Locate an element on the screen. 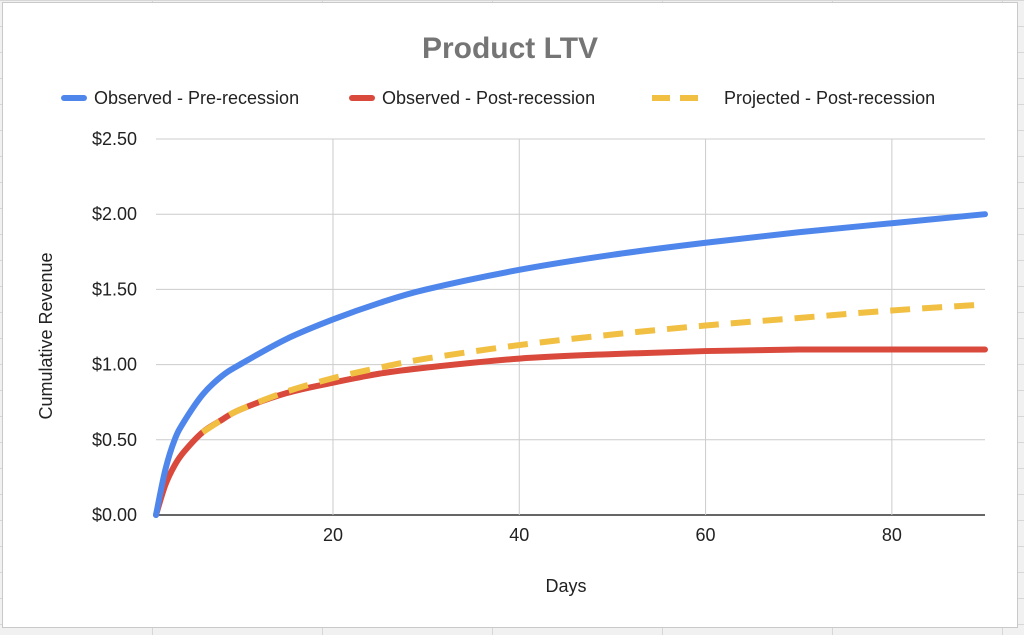  y-tick-label: $0.50 is located at coordinates (114, 440).